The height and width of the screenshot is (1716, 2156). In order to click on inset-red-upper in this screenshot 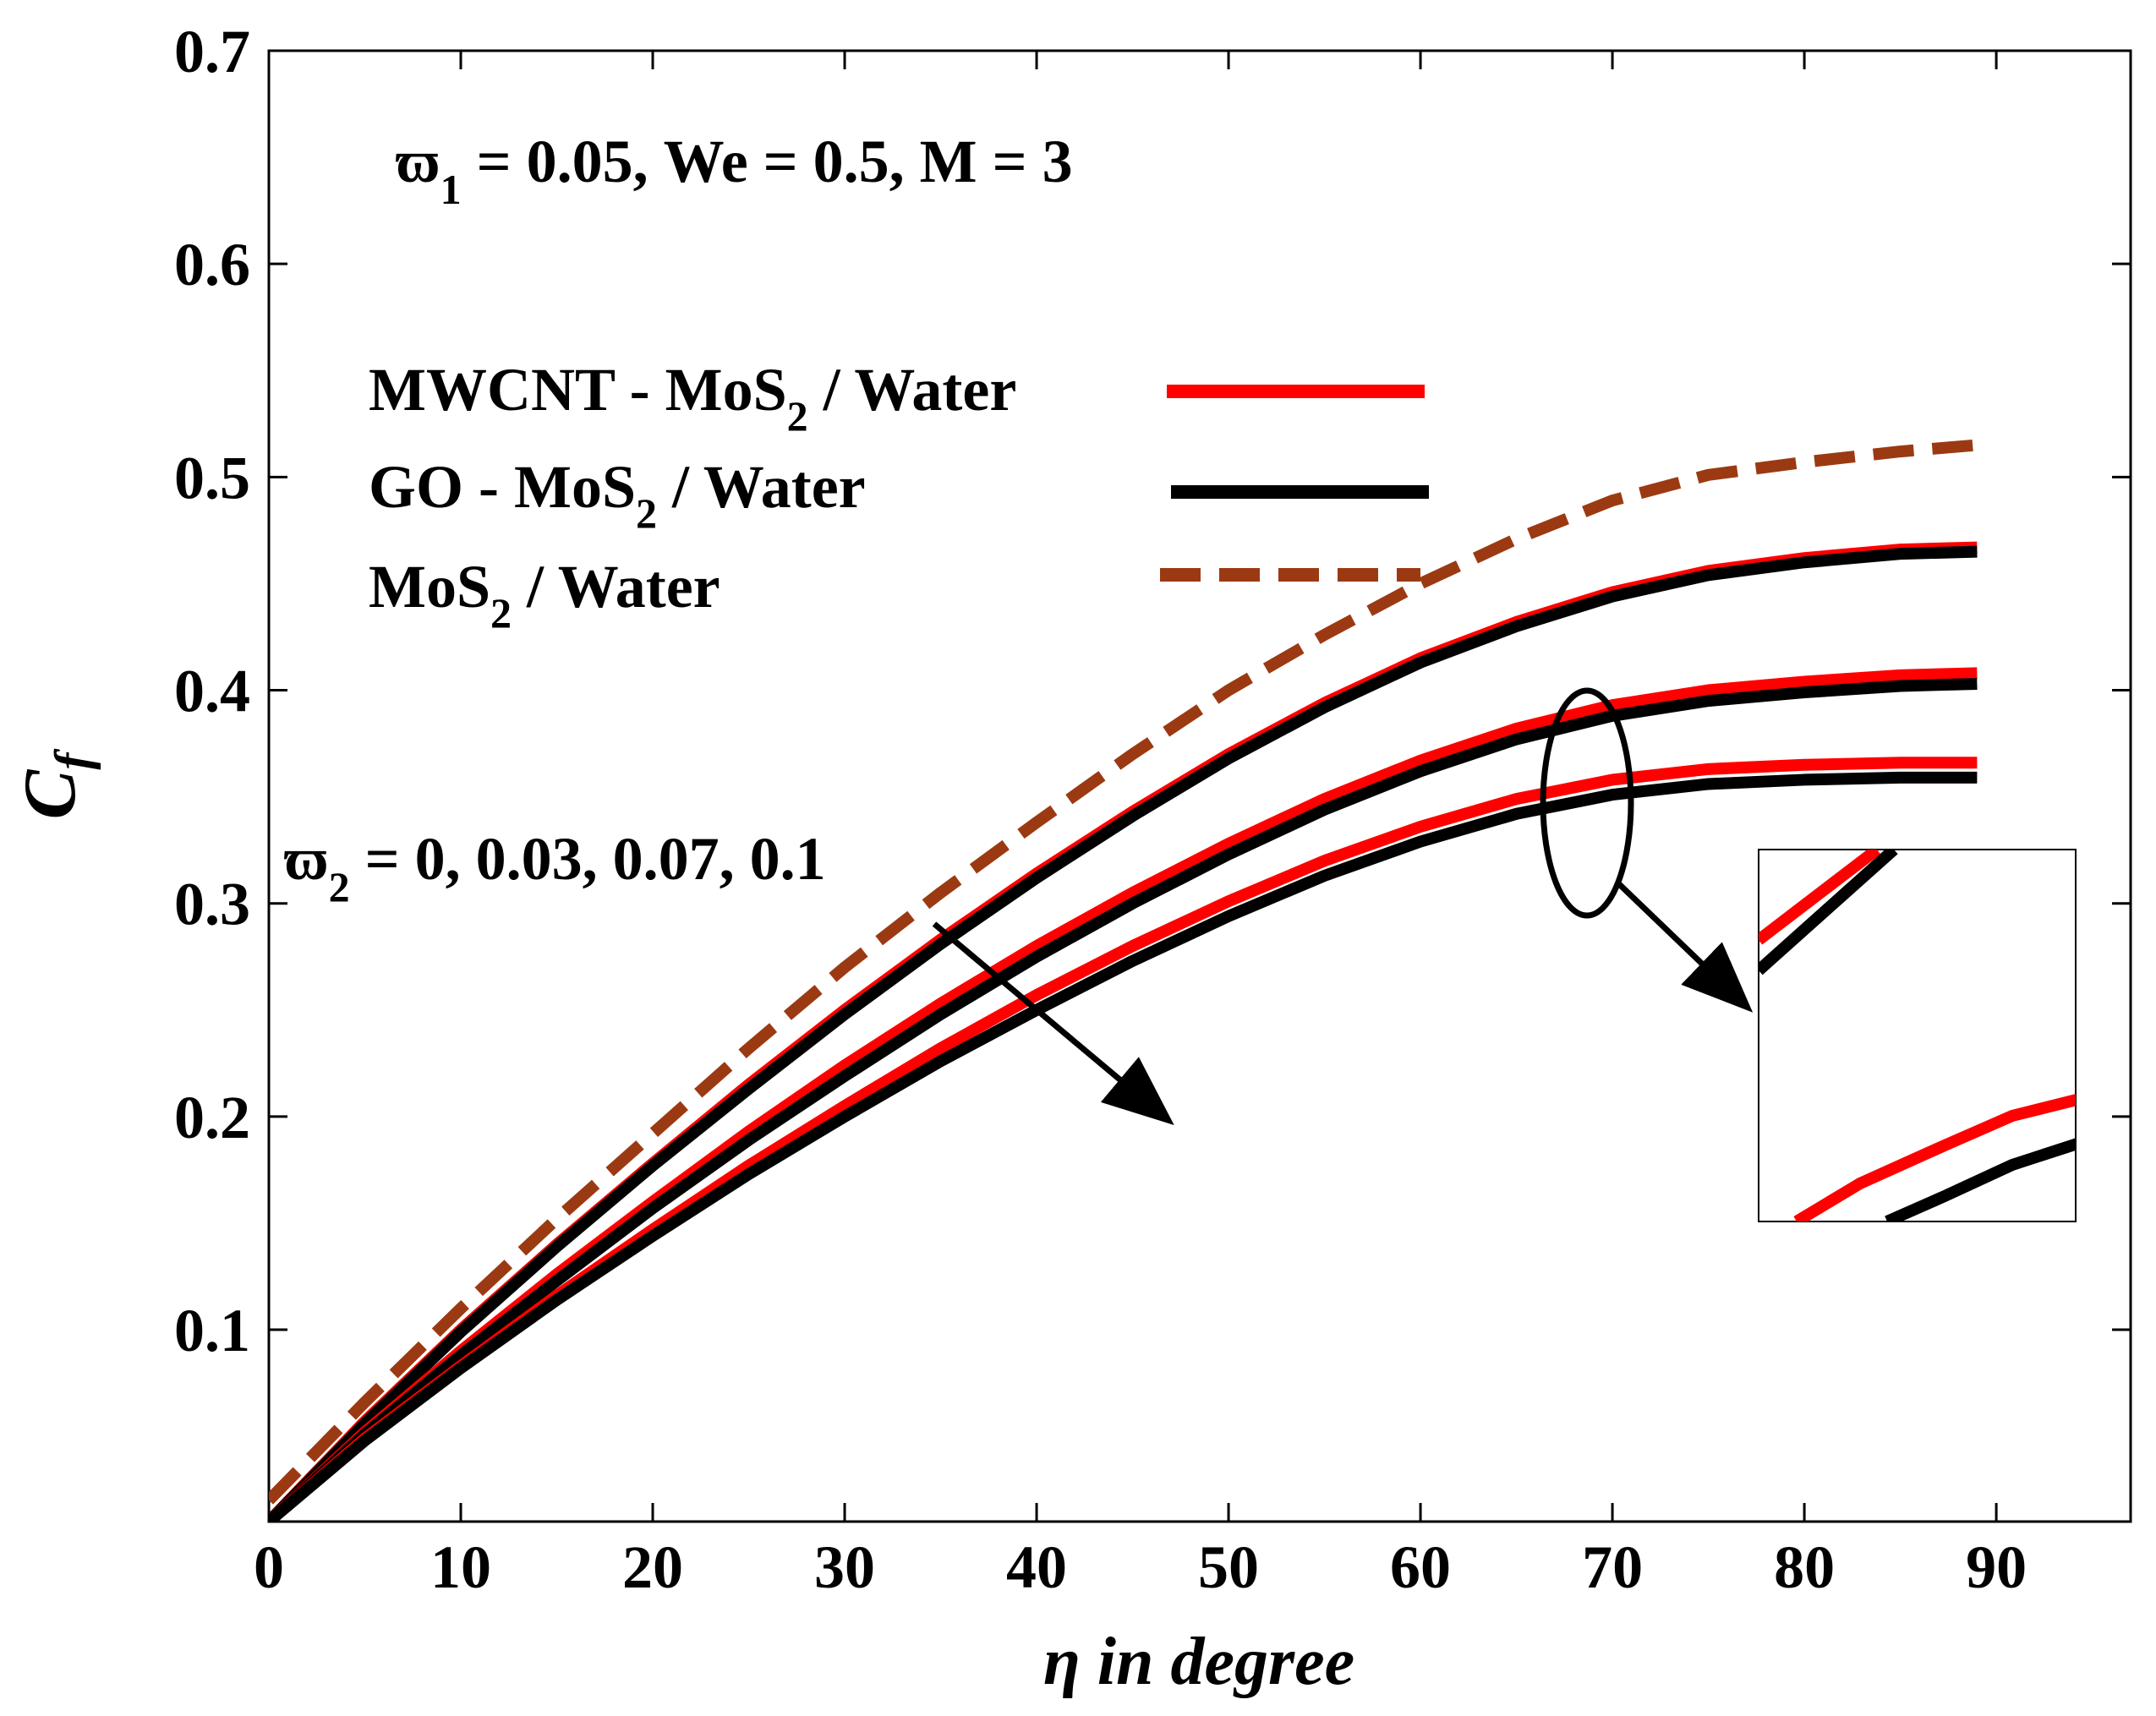, I will do `click(1820, 898)`.